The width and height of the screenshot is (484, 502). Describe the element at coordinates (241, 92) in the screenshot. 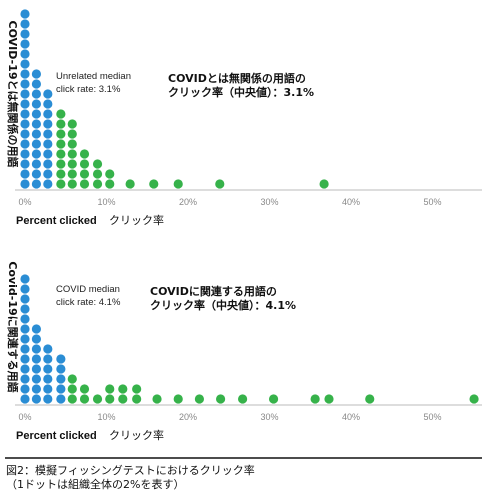

I see `panel1-median-label-ja-2: クリック率（中央値）：3.1%` at that location.